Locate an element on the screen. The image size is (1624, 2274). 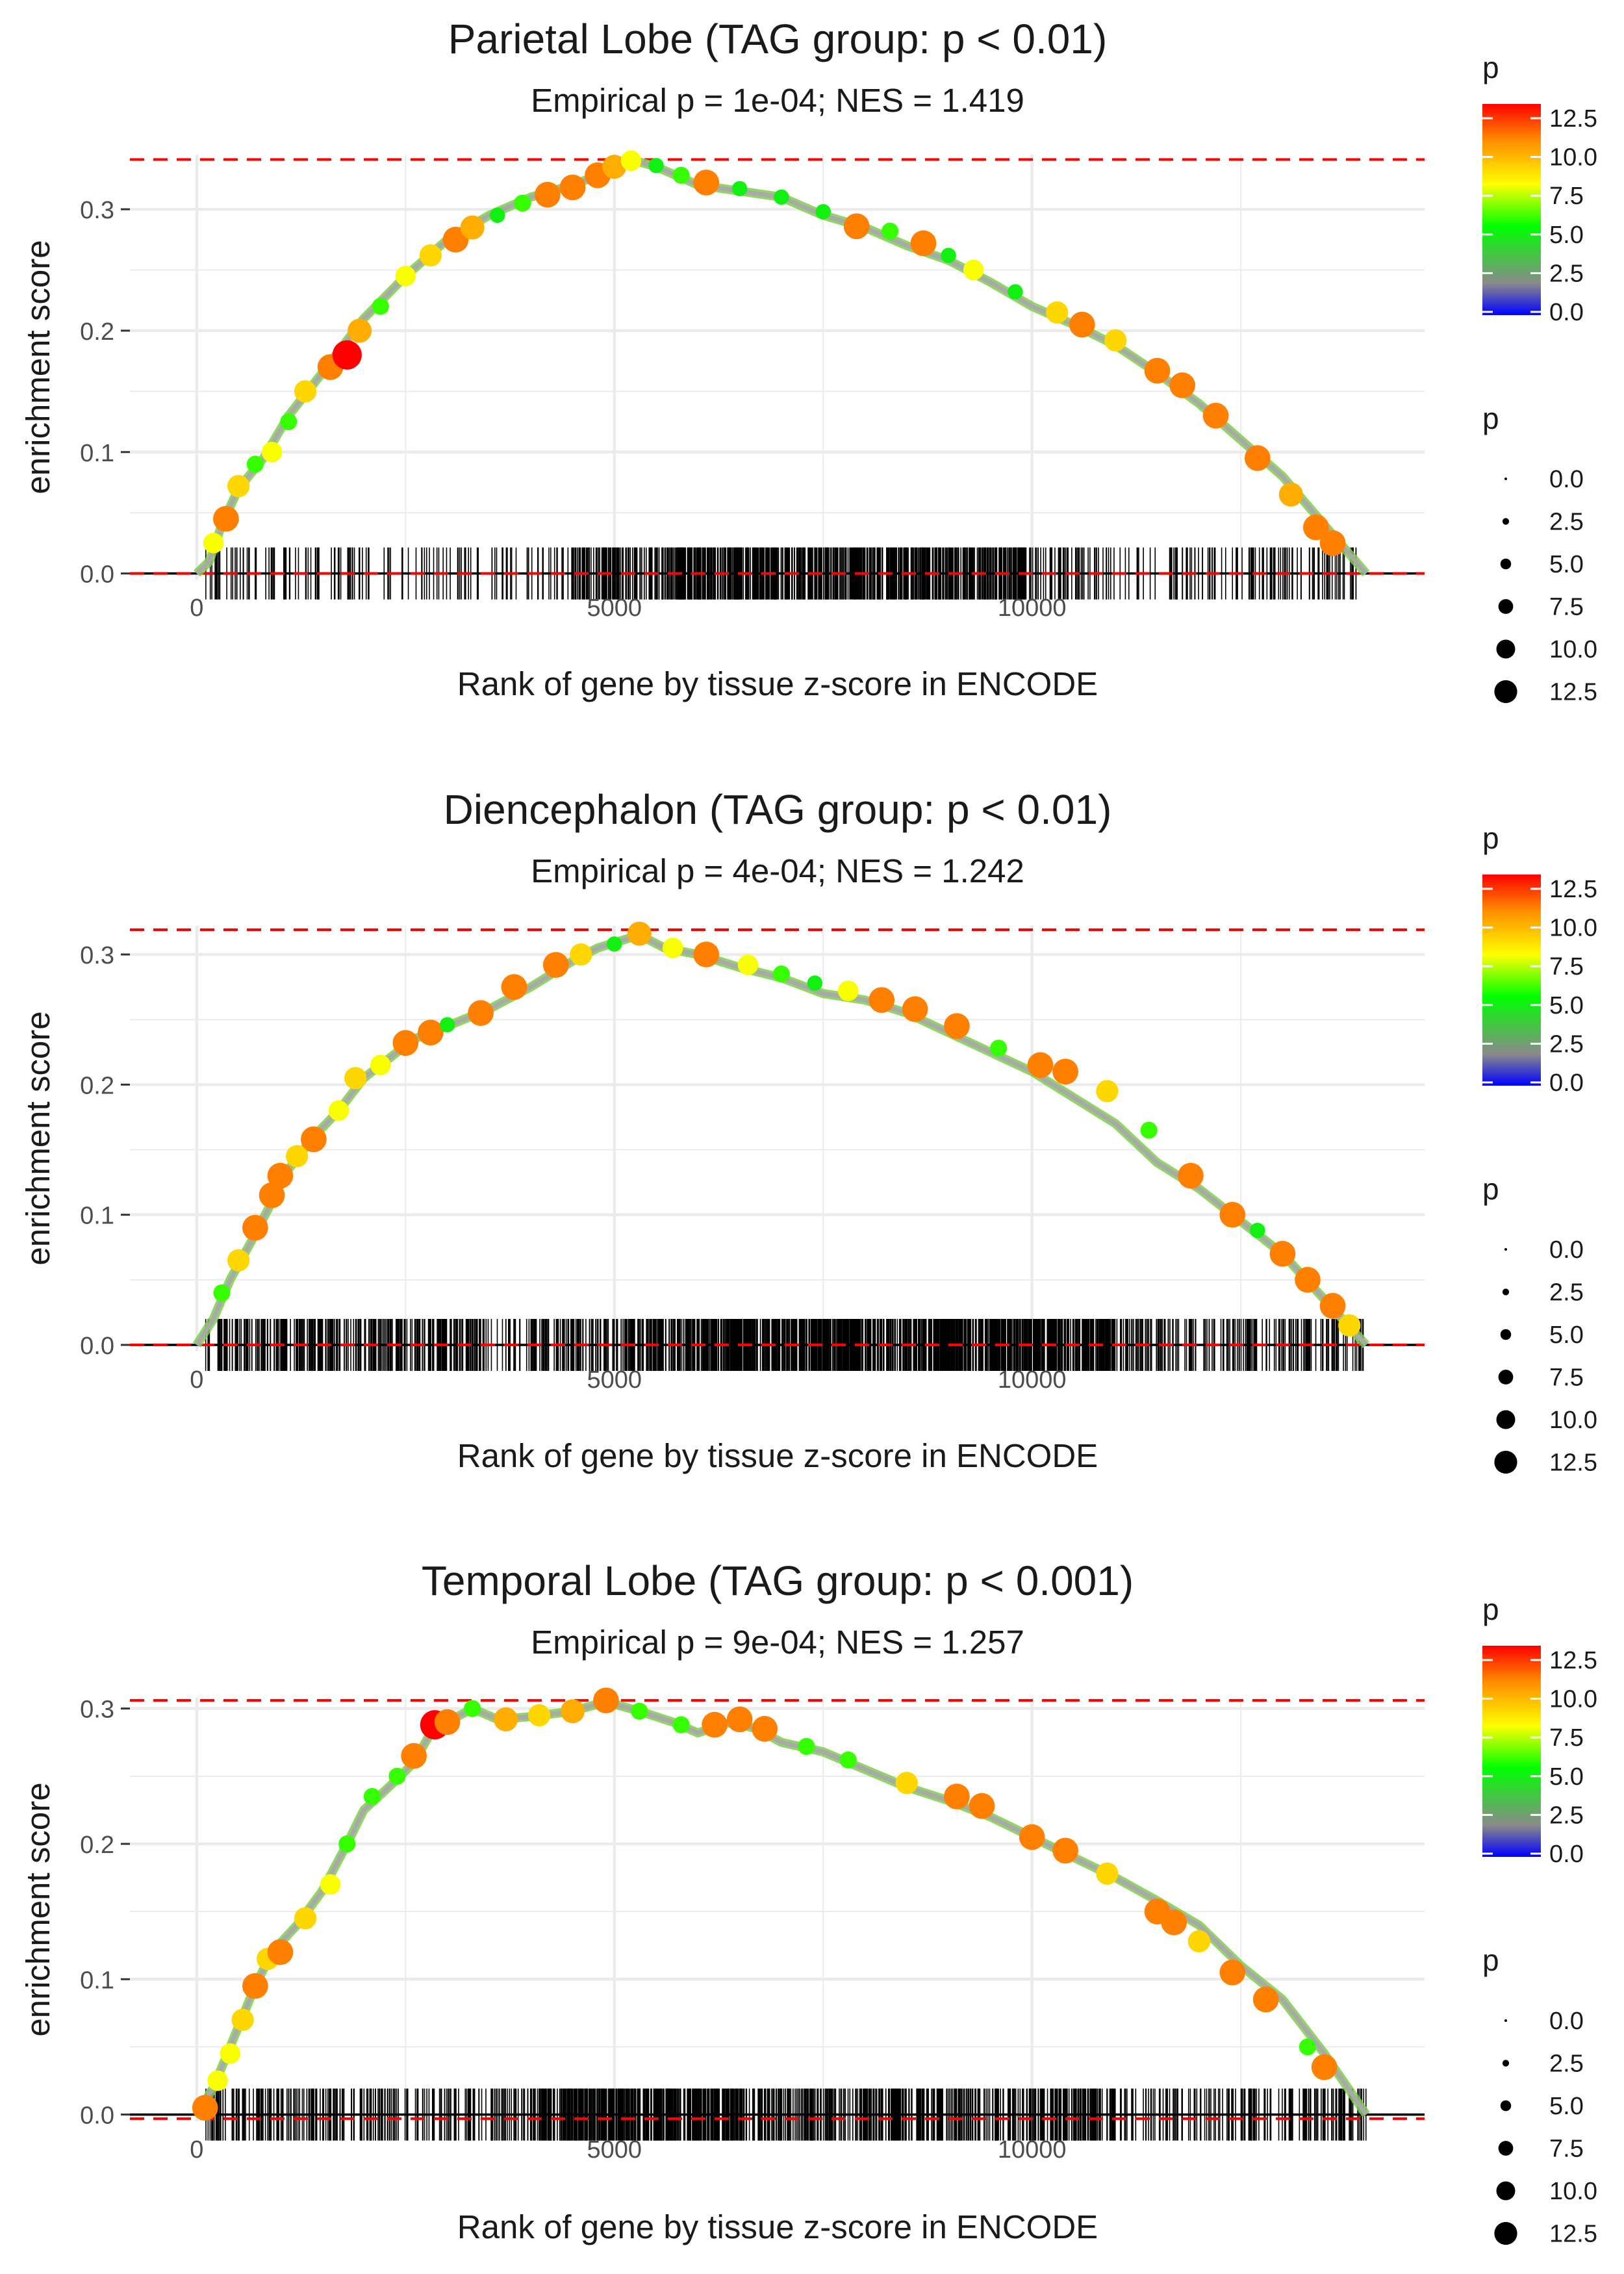
panel-subtitle: Empirical p = 1e-04; NES = 1.419 is located at coordinates (777, 100).